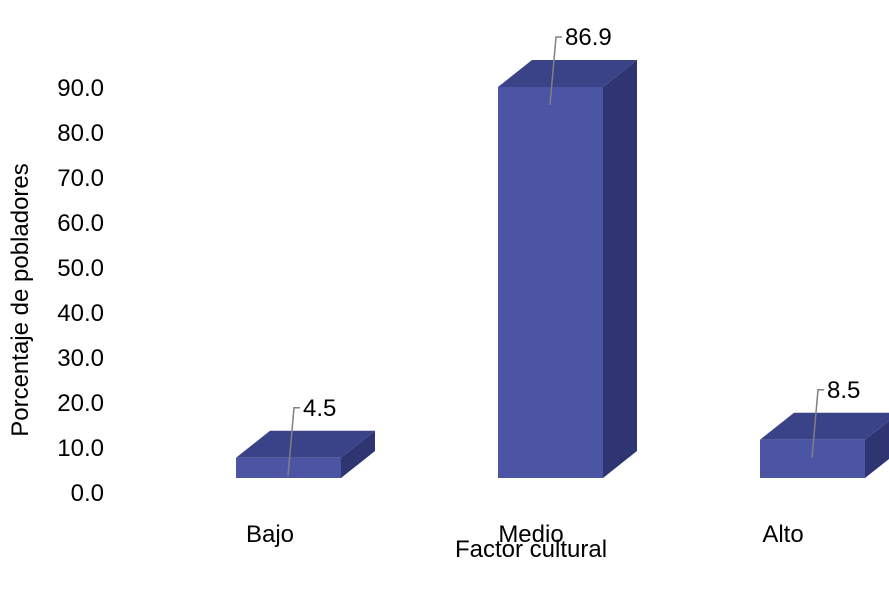 The image size is (889, 594). I want to click on y-tick-label: 0.0, so click(87, 493).